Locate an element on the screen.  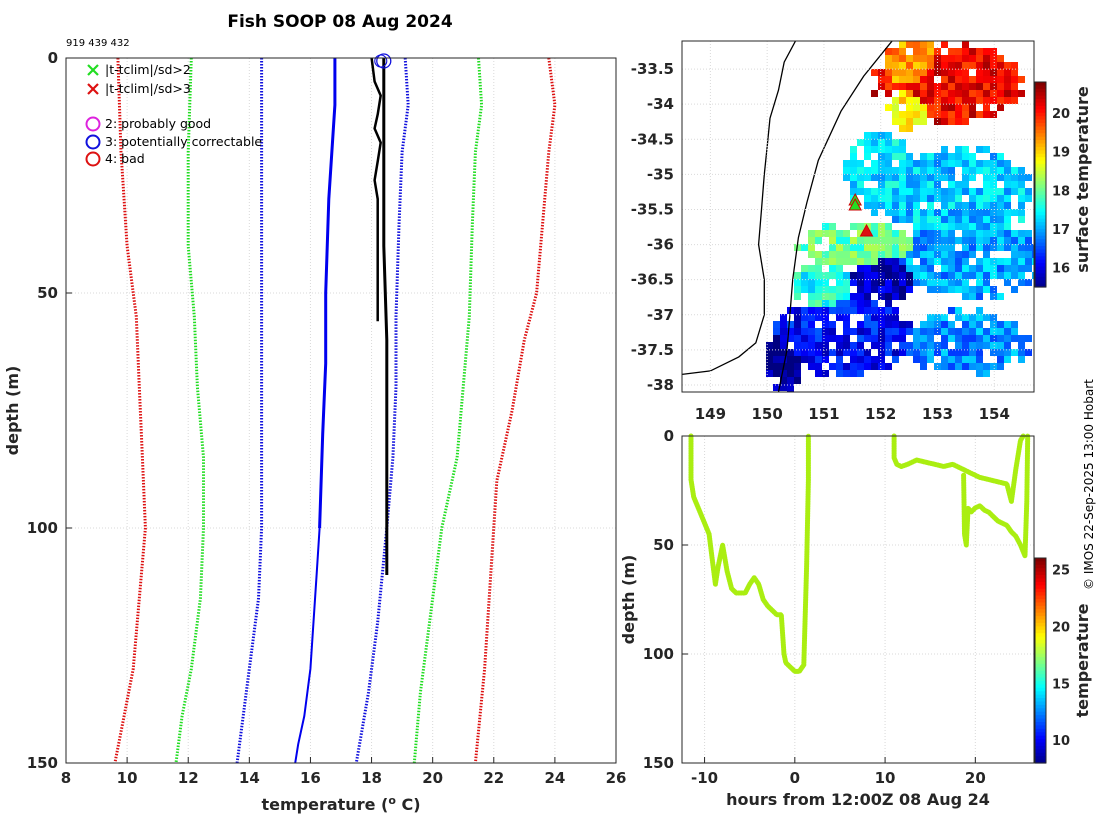
dt-y-tick-label: 150 is located at coordinates (658, 763).